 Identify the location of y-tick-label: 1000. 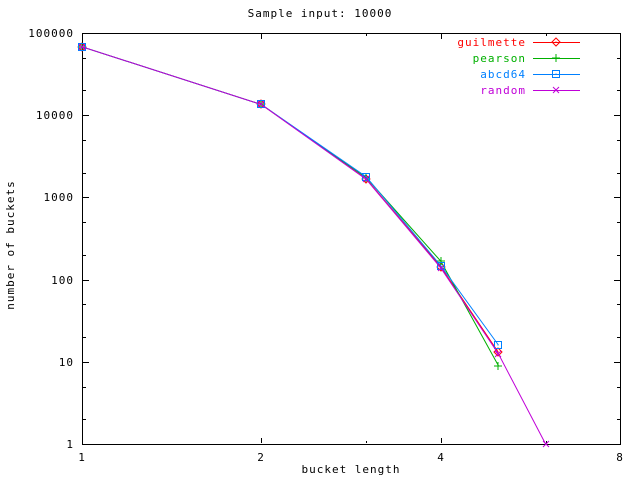
(59, 197).